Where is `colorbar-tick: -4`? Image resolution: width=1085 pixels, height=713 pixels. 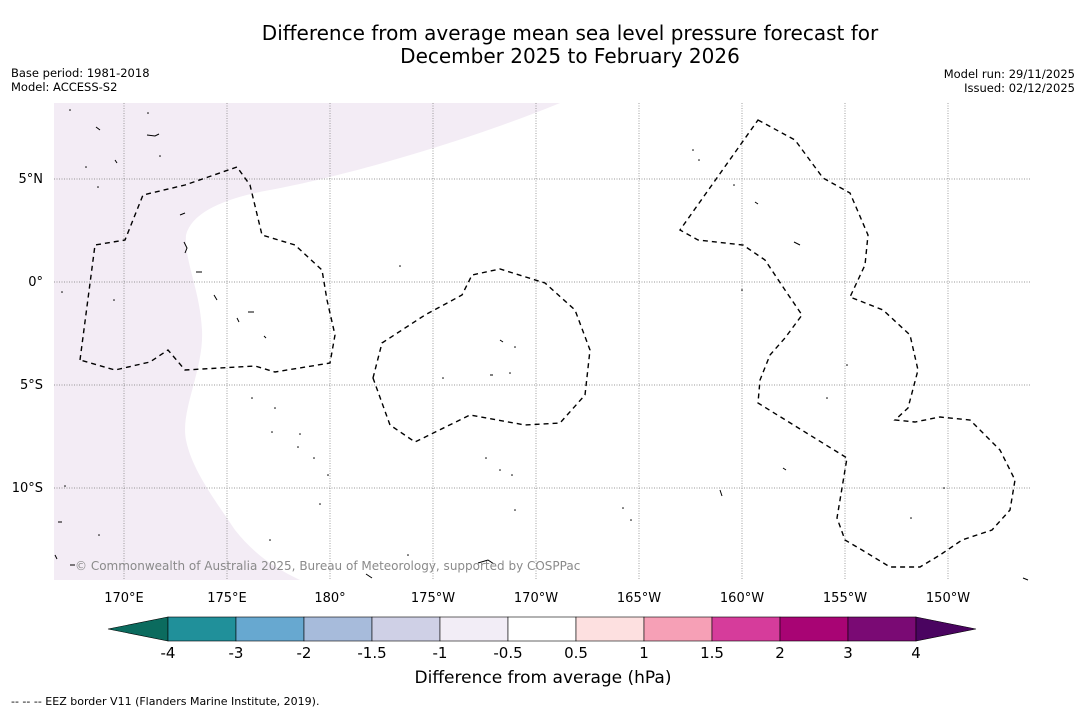
colorbar-tick: -4 is located at coordinates (168, 653).